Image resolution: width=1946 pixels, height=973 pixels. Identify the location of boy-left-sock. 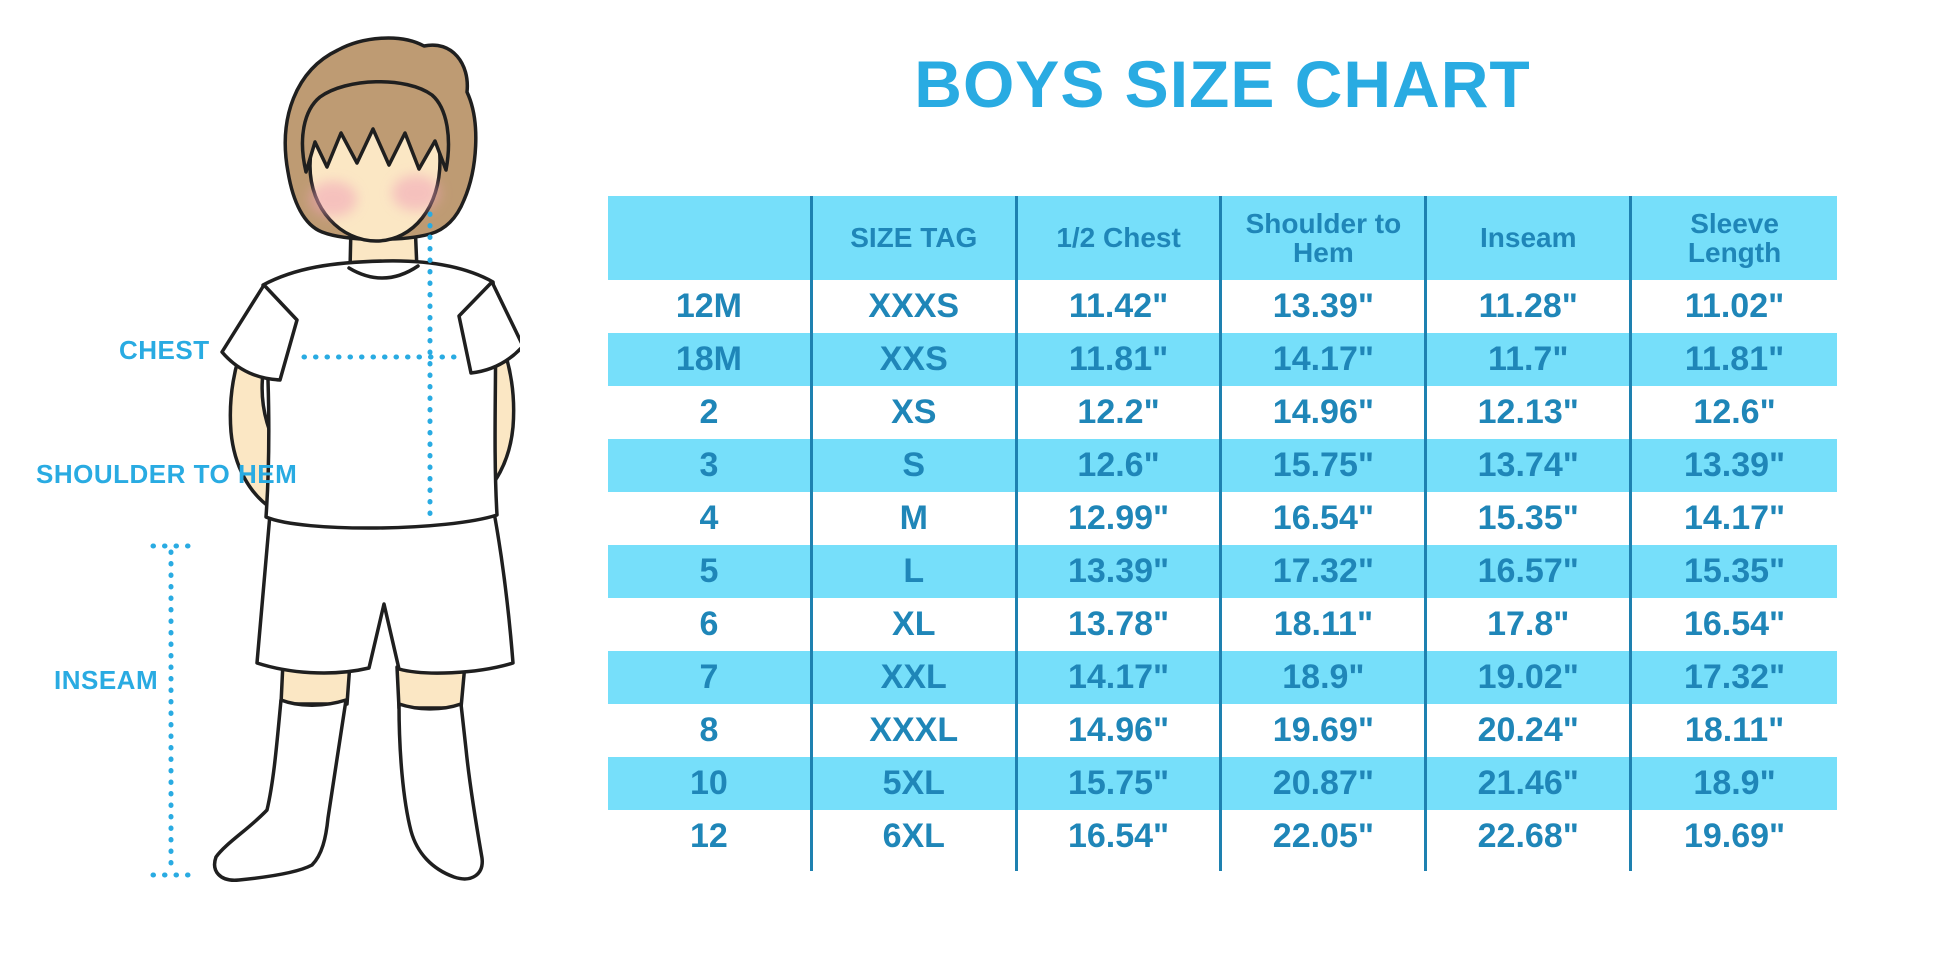
(280, 790).